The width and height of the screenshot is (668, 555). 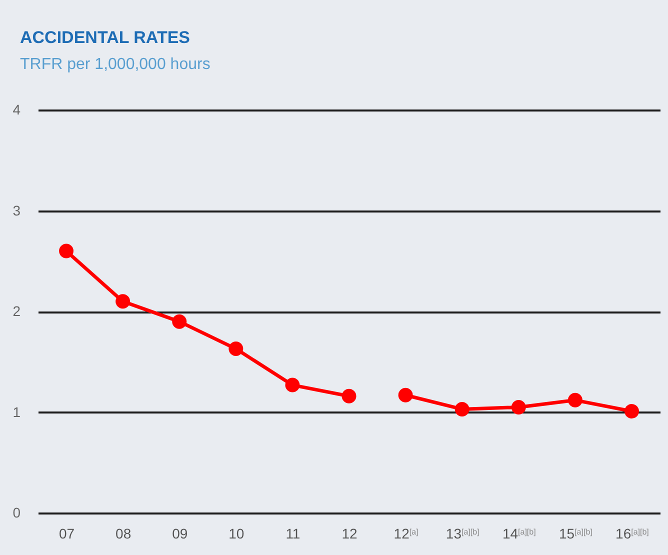 I want to click on x-tick-label: 08, so click(x=124, y=534).